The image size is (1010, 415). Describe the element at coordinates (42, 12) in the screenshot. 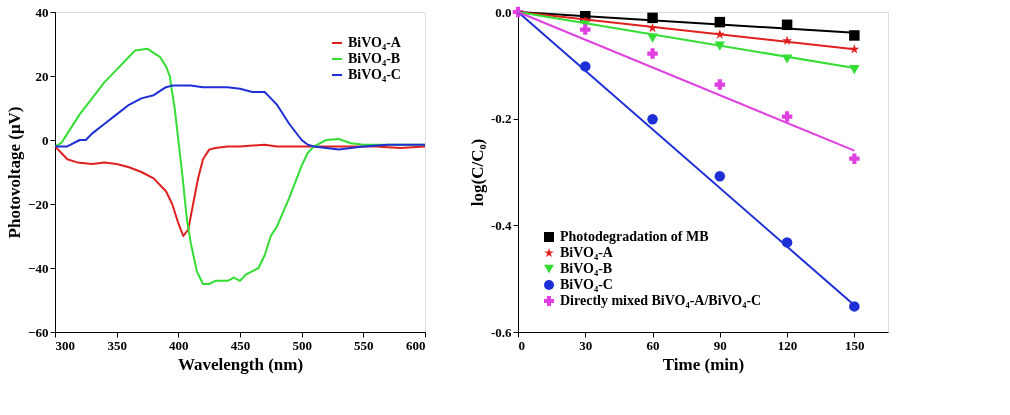

I see `y-tick-label: 40` at that location.